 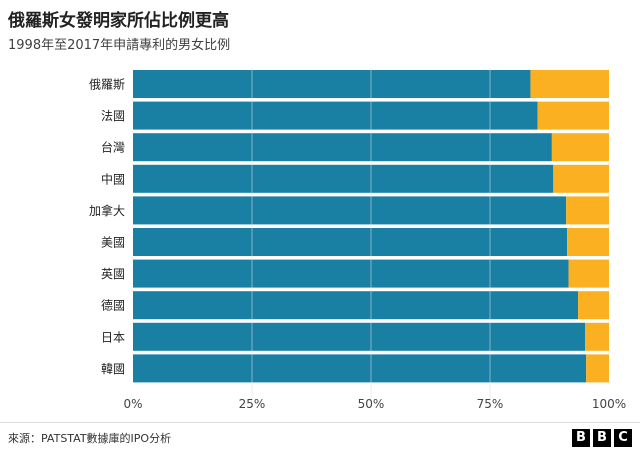 What do you see at coordinates (107, 85) in the screenshot?
I see `category-label: 俄羅斯` at bounding box center [107, 85].